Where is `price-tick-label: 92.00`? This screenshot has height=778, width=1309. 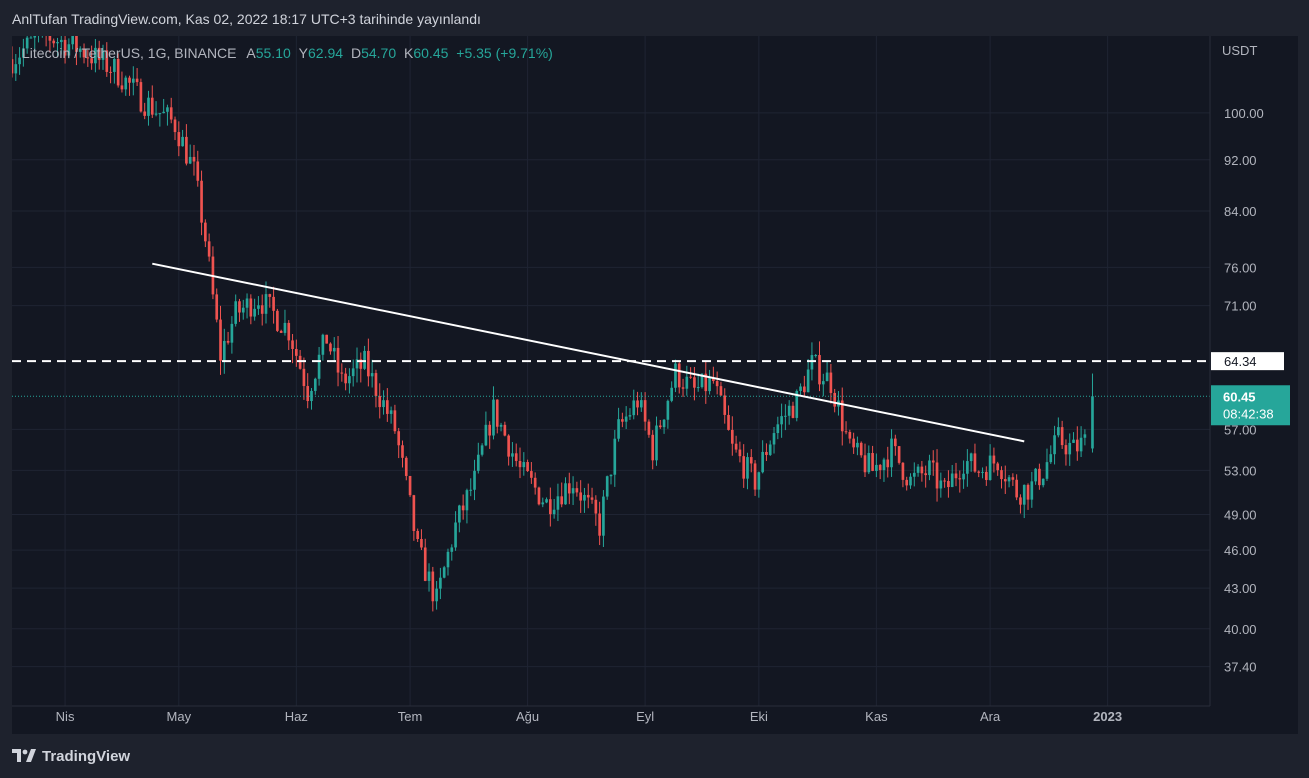
price-tick-label: 92.00 is located at coordinates (1240, 160).